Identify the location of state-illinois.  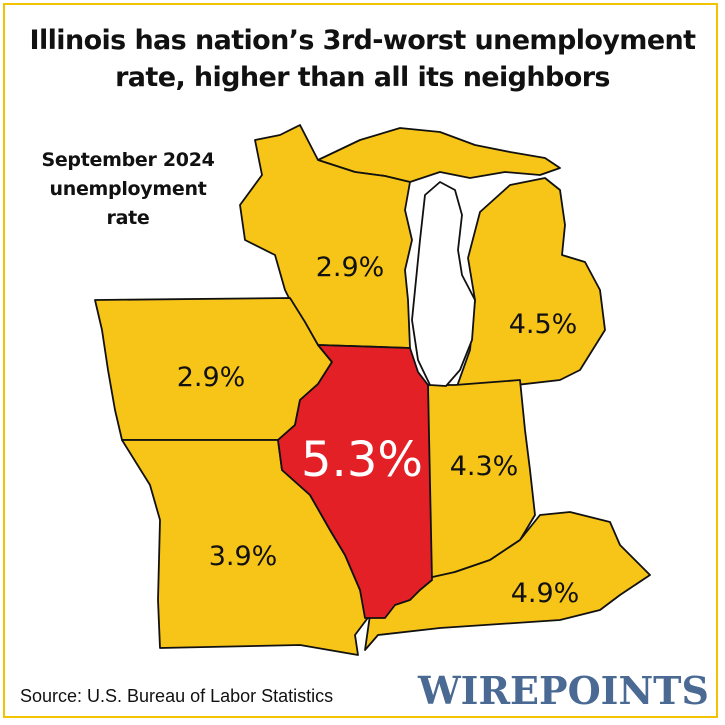
(355, 481).